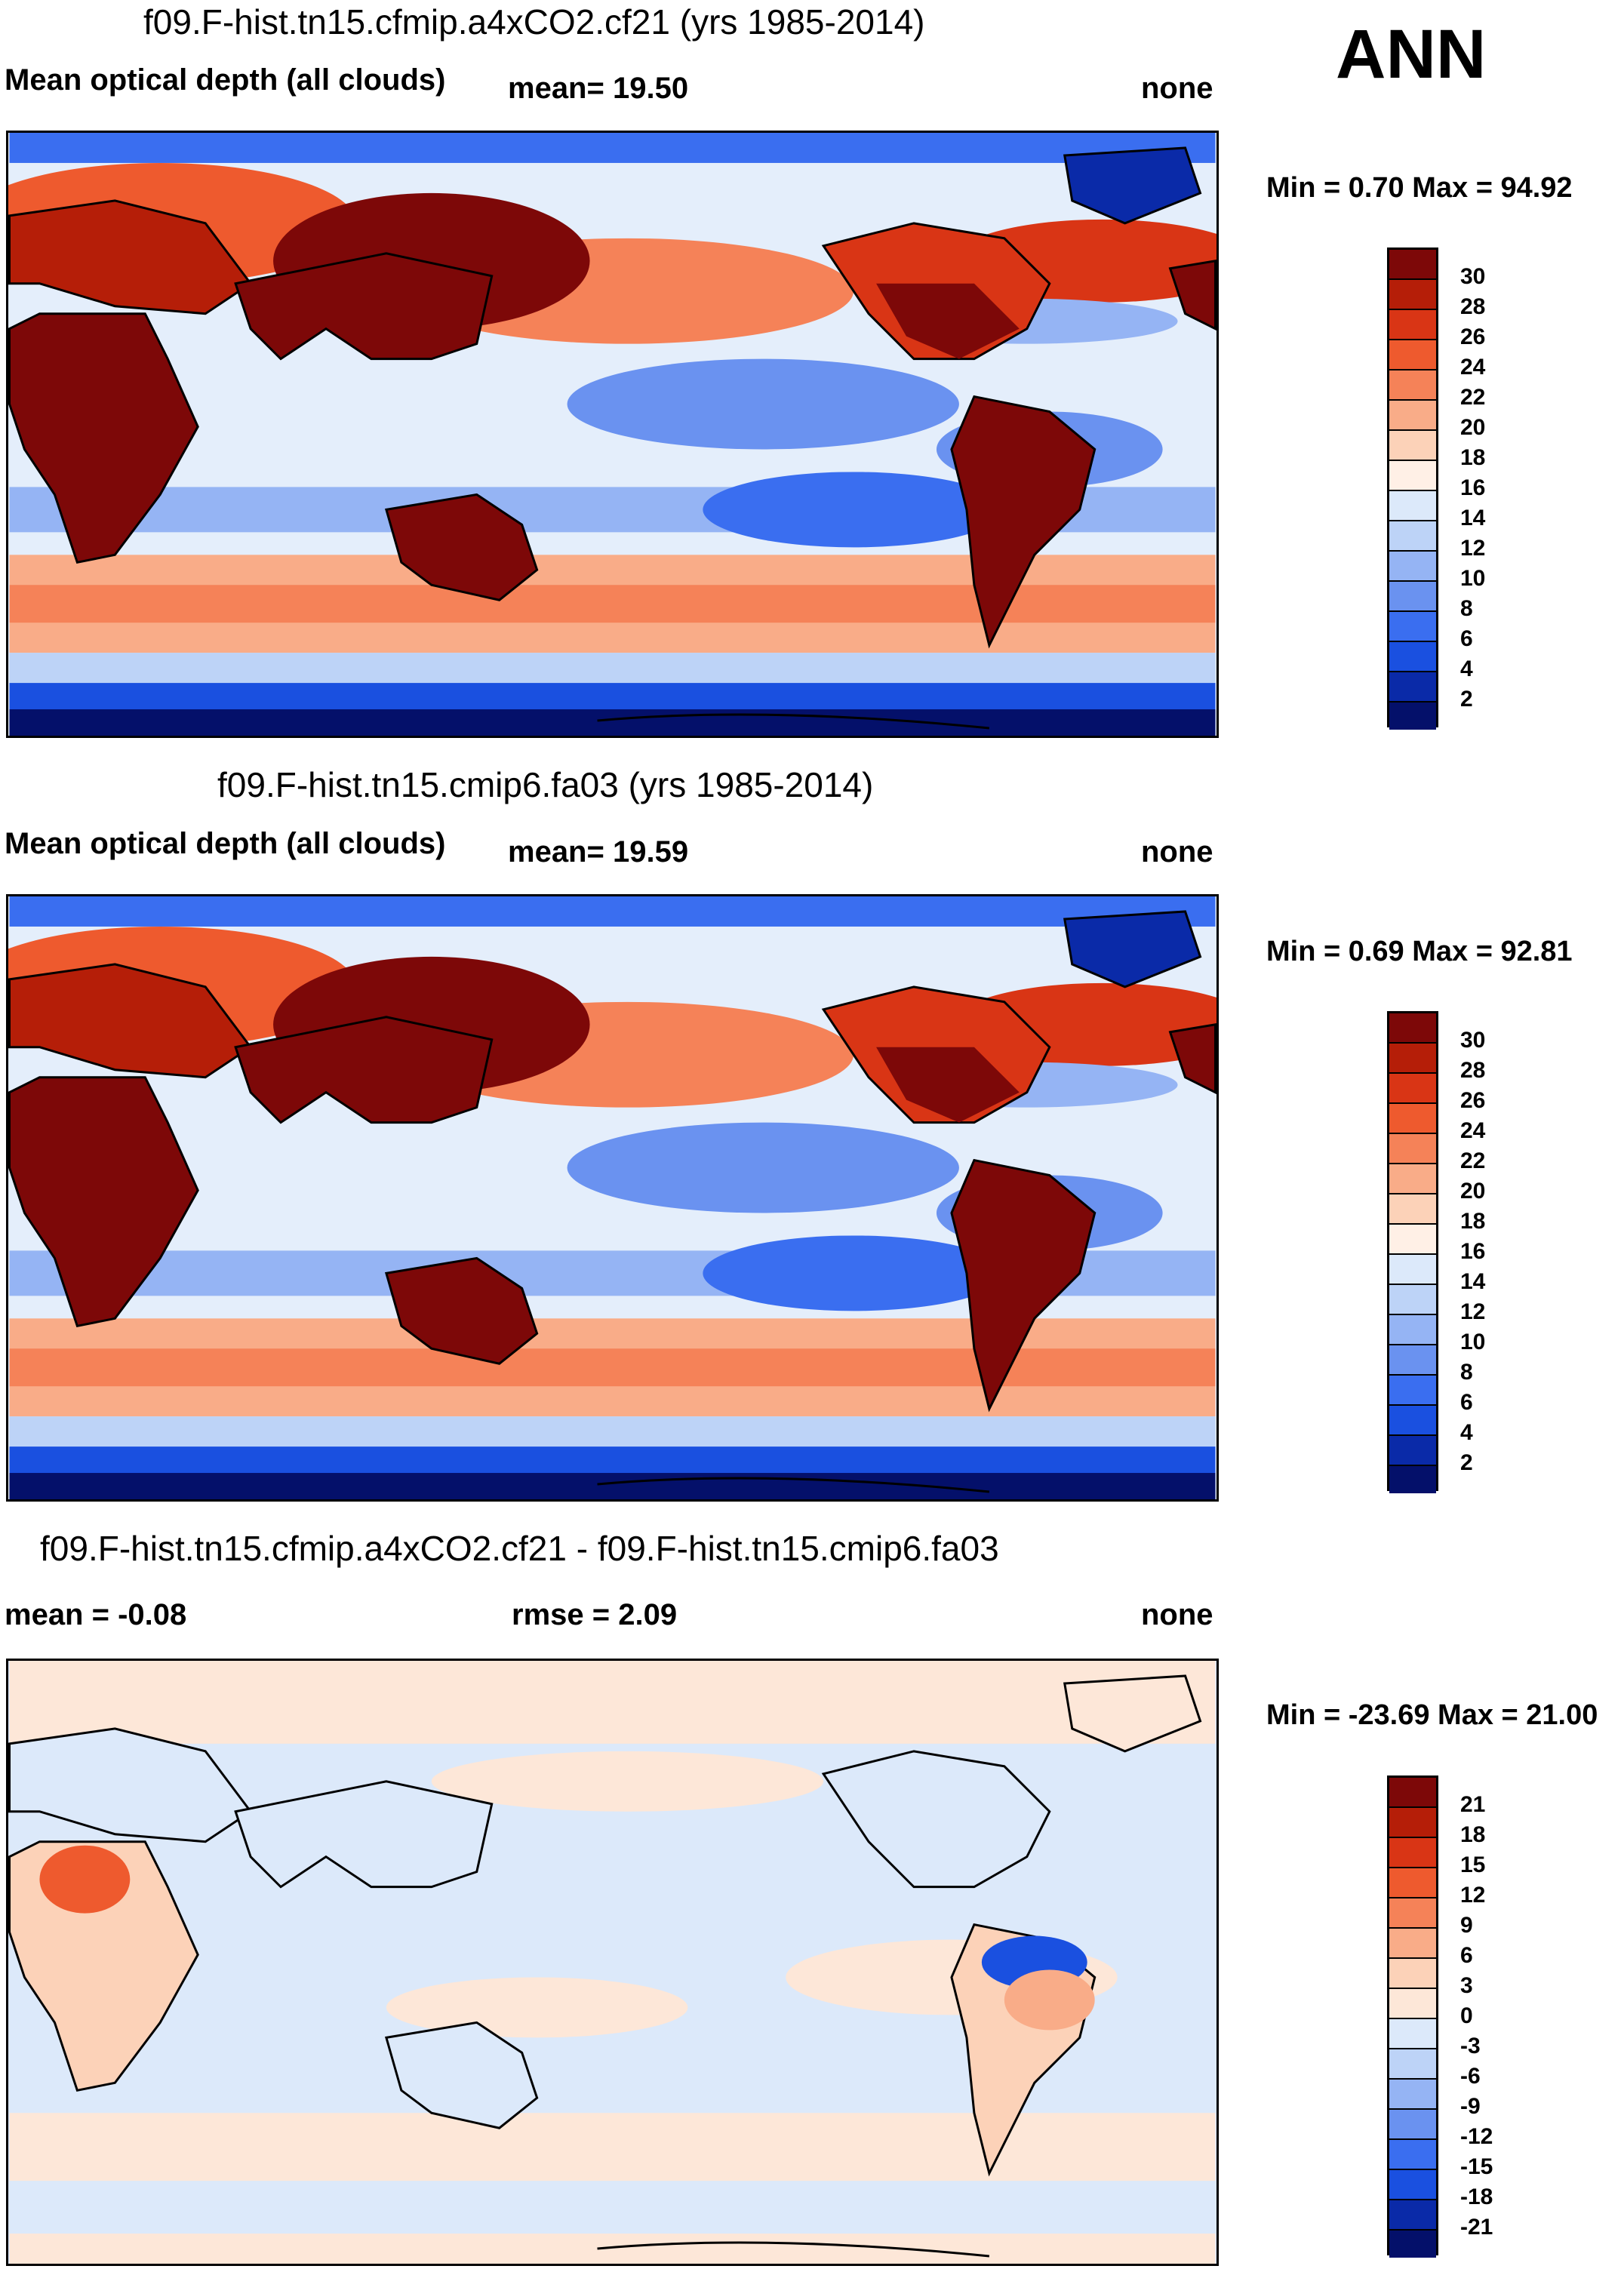  What do you see at coordinates (1466, 668) in the screenshot?
I see `panel-1-tick: 4` at bounding box center [1466, 668].